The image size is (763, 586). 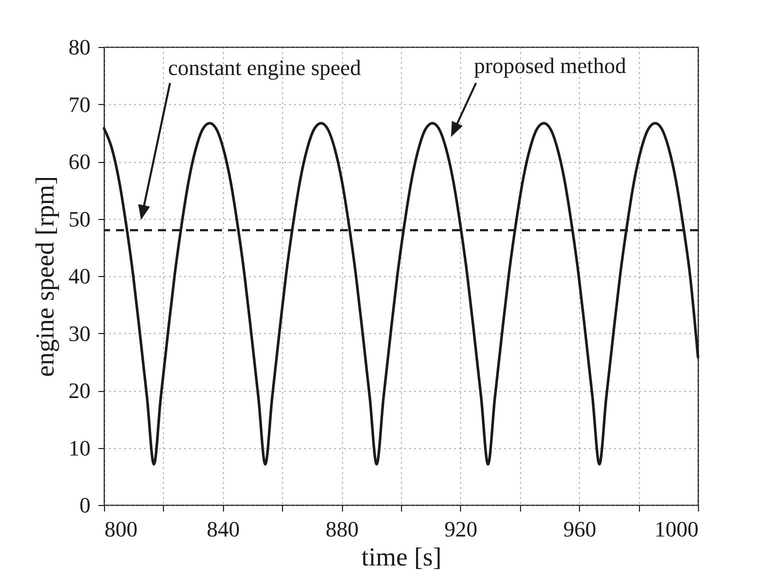 What do you see at coordinates (579, 529) in the screenshot?
I see `x-tick-label: 960` at bounding box center [579, 529].